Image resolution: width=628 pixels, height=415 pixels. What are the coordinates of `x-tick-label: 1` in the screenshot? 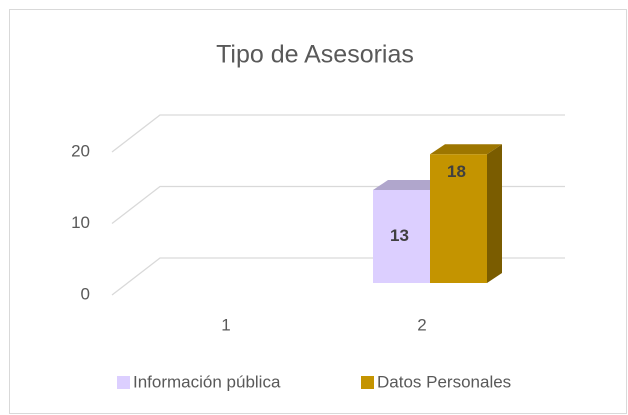 It's located at (225, 324).